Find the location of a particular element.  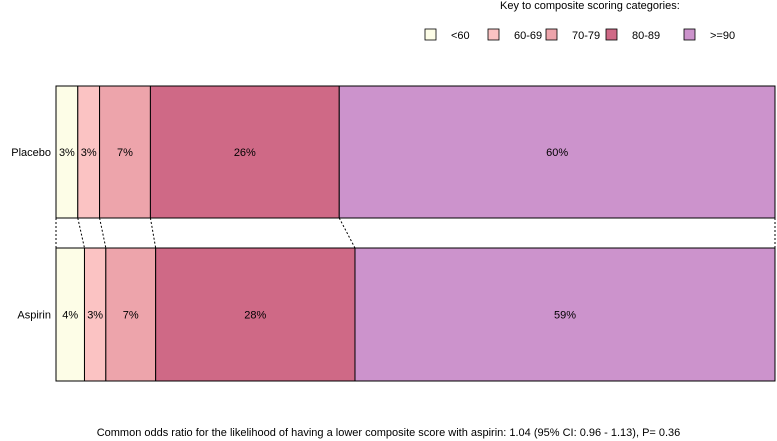

data-label: 59% is located at coordinates (565, 316).